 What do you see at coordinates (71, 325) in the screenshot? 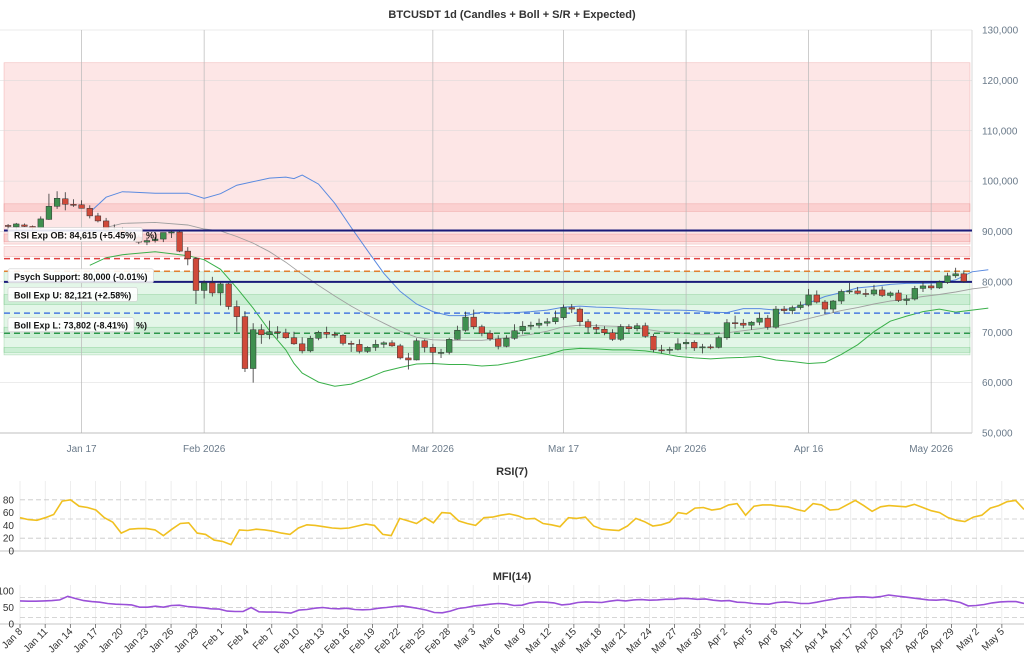
I see `level-annotation: Boll Exp L: 73,802 (-8.41%)` at bounding box center [71, 325].